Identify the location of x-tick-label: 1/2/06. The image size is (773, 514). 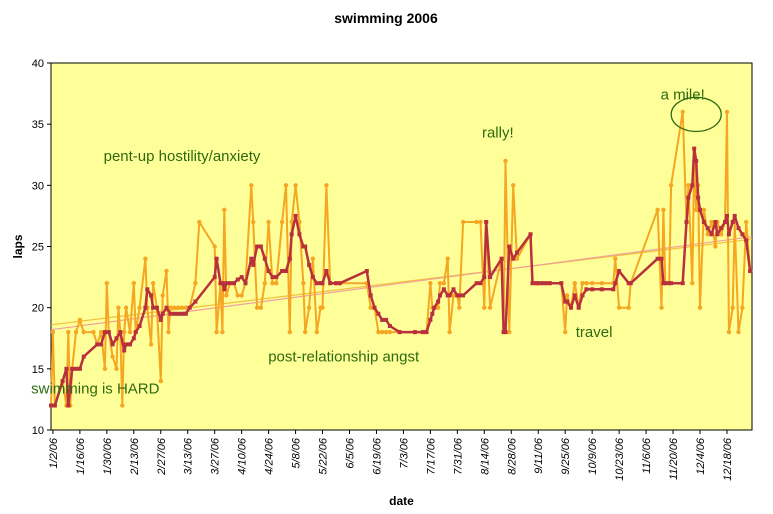
(54, 452).